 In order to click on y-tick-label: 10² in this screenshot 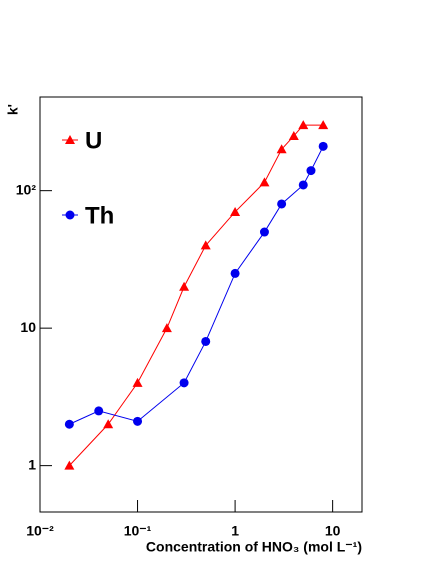, I will do `click(26, 189)`.